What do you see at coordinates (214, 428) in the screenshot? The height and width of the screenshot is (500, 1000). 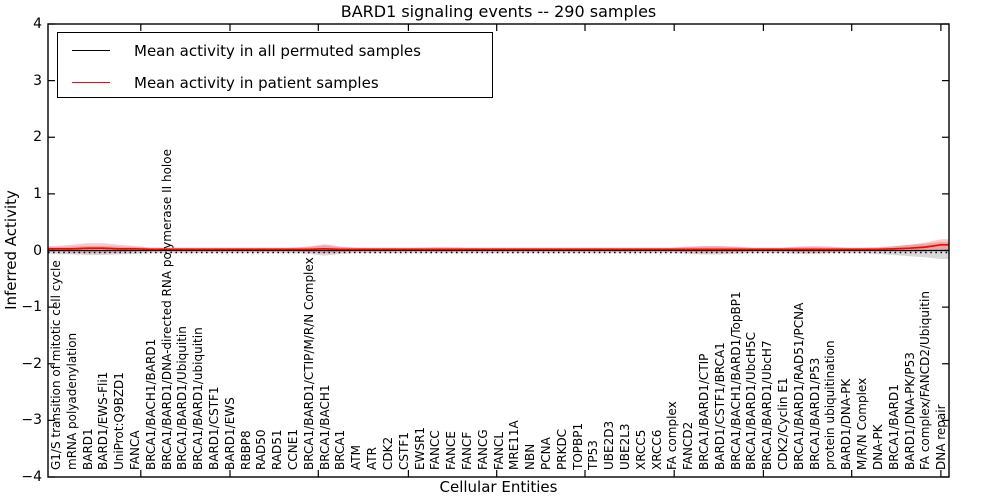 I see `x-tick-label: BARD1/CSTF1` at bounding box center [214, 428].